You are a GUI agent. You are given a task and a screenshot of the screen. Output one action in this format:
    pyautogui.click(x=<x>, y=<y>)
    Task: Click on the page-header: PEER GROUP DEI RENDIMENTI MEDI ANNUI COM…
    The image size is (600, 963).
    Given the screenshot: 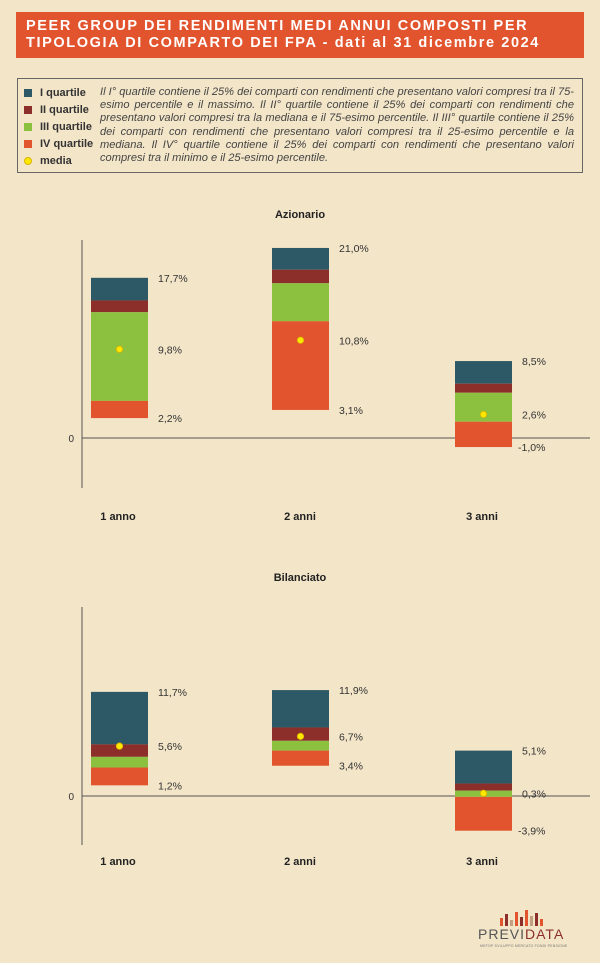 What is the action you would take?
    pyautogui.click(x=300, y=35)
    